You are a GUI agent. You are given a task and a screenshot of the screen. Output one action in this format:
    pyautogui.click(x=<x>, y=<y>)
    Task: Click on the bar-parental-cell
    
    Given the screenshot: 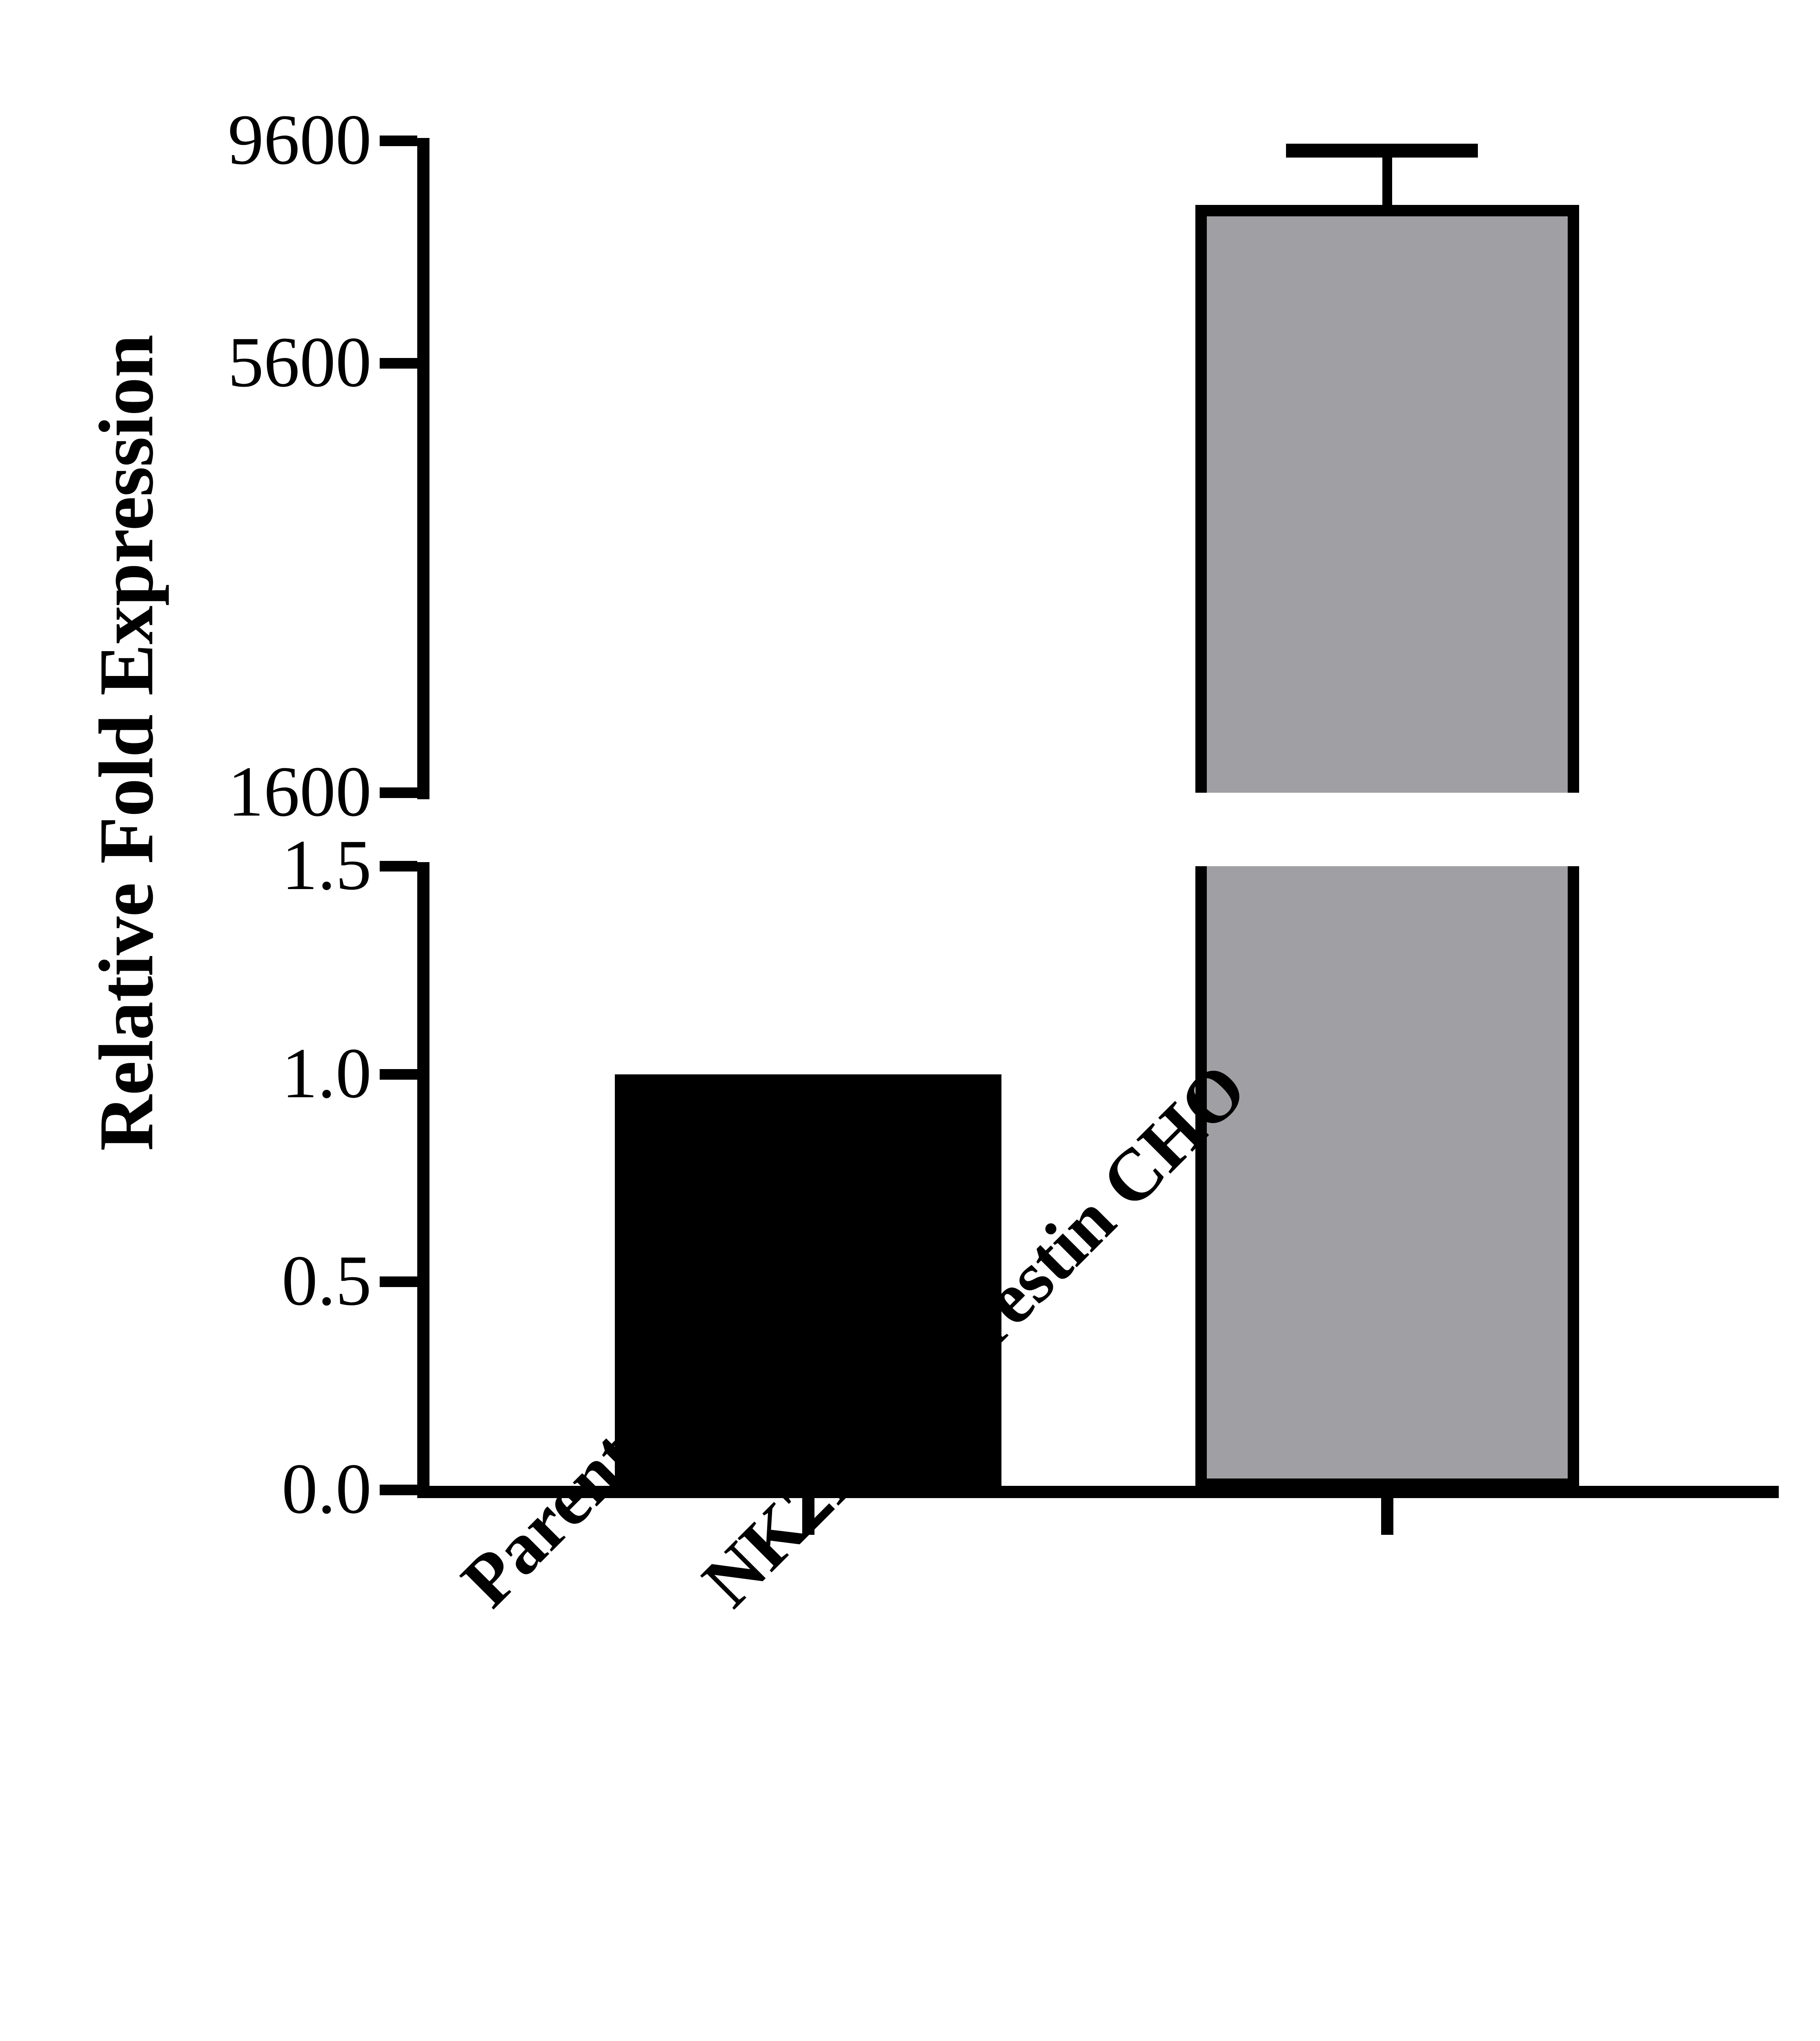 What is the action you would take?
    pyautogui.click(x=808, y=1282)
    